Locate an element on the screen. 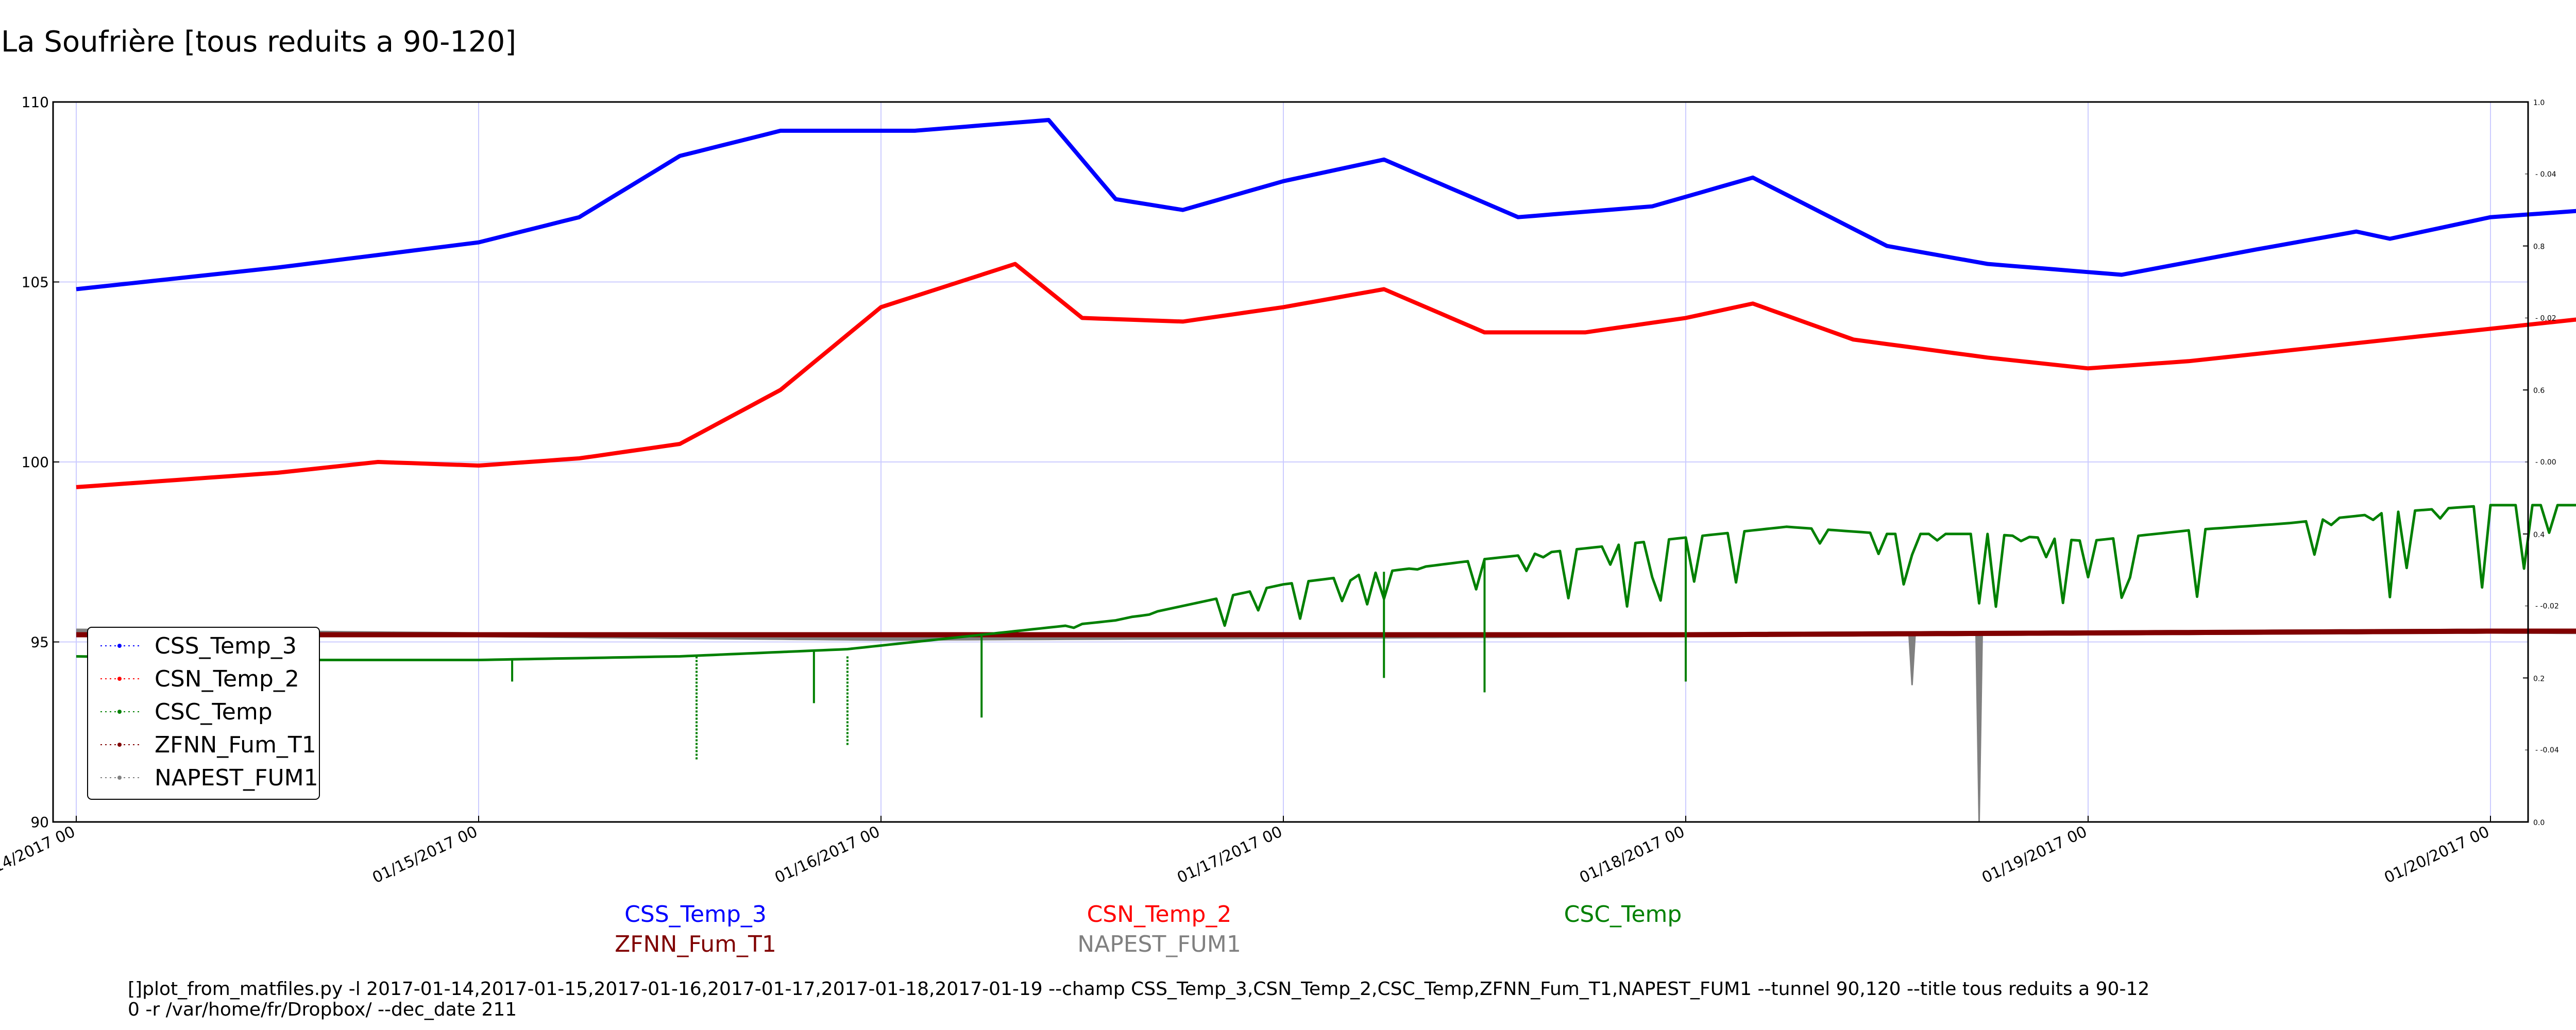 This screenshot has width=2576, height=1030. color-legend-zfnn-fum-t1: ZFNN_Fum_T1 is located at coordinates (695, 944).